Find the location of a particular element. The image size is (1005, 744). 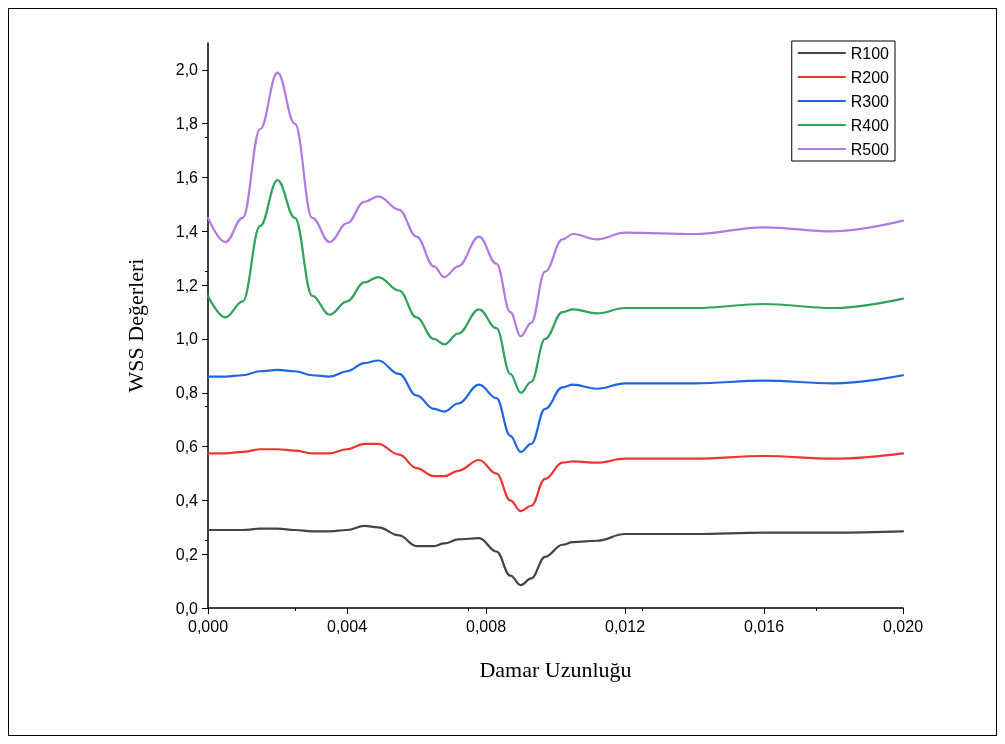

legend-label: R400 is located at coordinates (870, 125).